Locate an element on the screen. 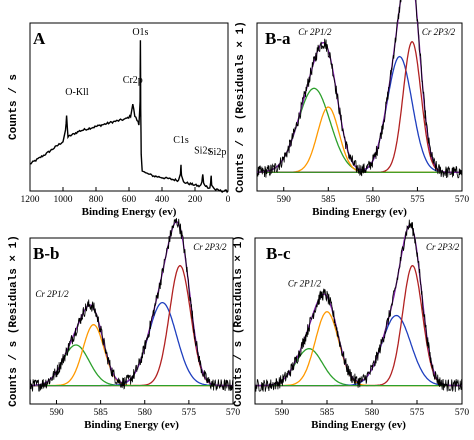 Image resolution: width=474 pixels, height=440 pixels. peak-annotation: O1s is located at coordinates (140, 32).